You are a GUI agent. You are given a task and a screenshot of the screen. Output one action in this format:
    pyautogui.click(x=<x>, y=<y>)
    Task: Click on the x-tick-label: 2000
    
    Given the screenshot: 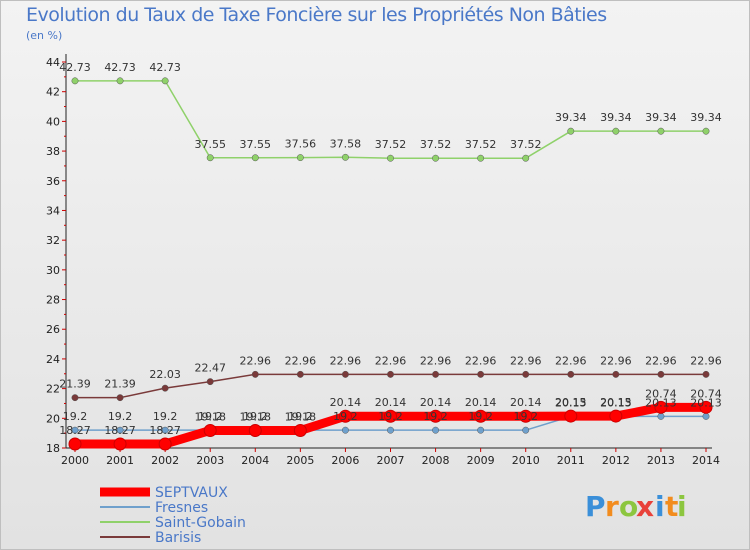 What is the action you would take?
    pyautogui.click(x=75, y=460)
    